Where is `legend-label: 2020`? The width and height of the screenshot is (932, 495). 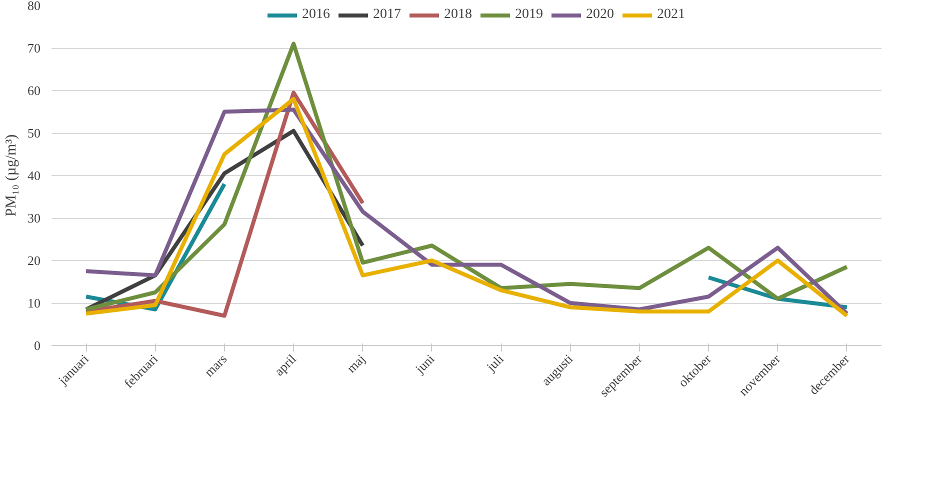 legend-label: 2020 is located at coordinates (600, 15).